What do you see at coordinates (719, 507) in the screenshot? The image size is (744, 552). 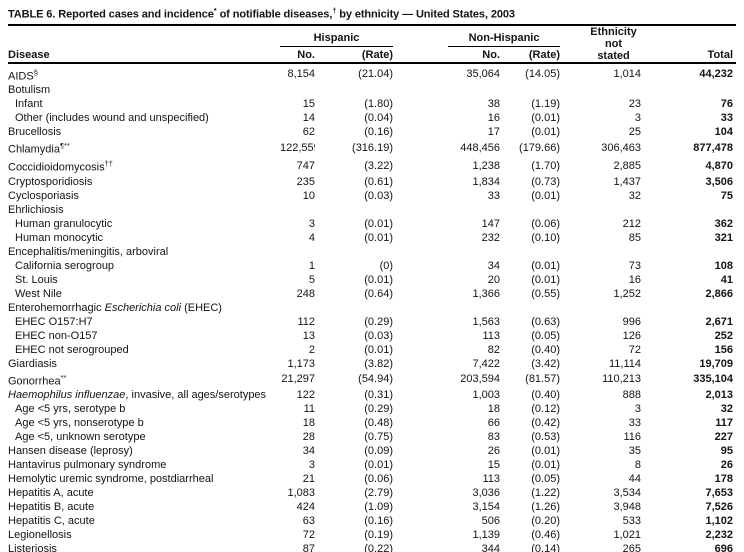 I see `cell-total: 7,526` at bounding box center [719, 507].